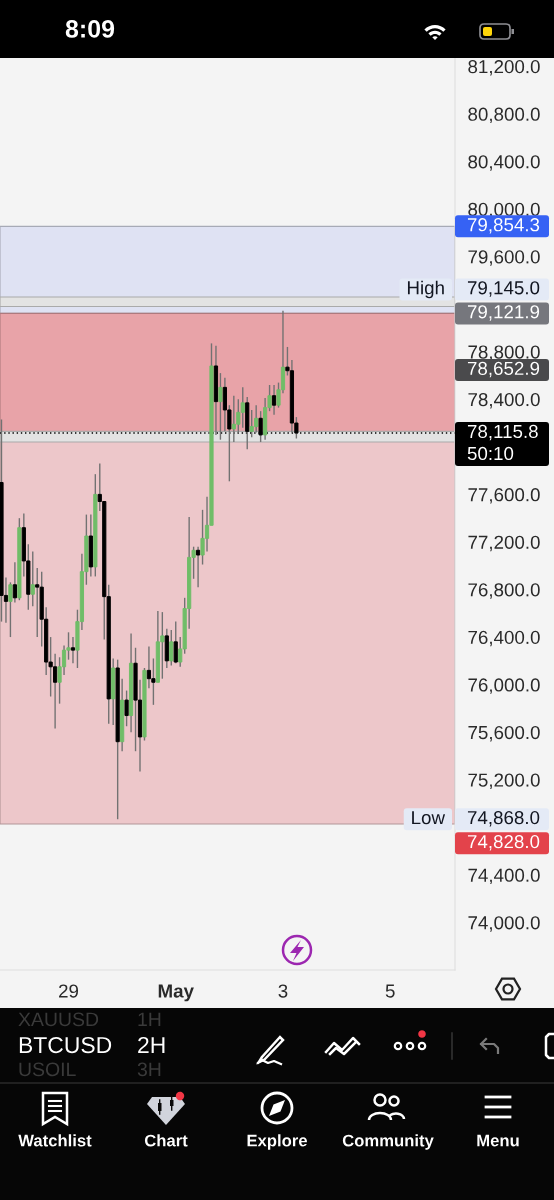  Describe the element at coordinates (504, 543) in the screenshot. I see `y-tick-label: 77,200.0` at that location.